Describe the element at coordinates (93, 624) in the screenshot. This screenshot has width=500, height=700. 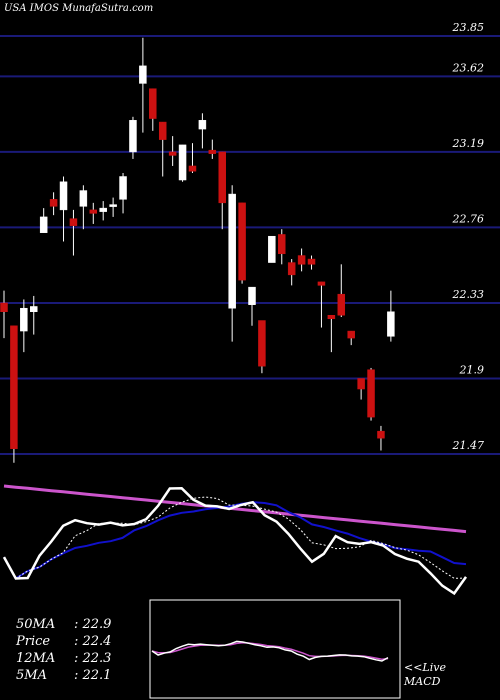
I see `stat-50ma-value: : 22.9` at that location.